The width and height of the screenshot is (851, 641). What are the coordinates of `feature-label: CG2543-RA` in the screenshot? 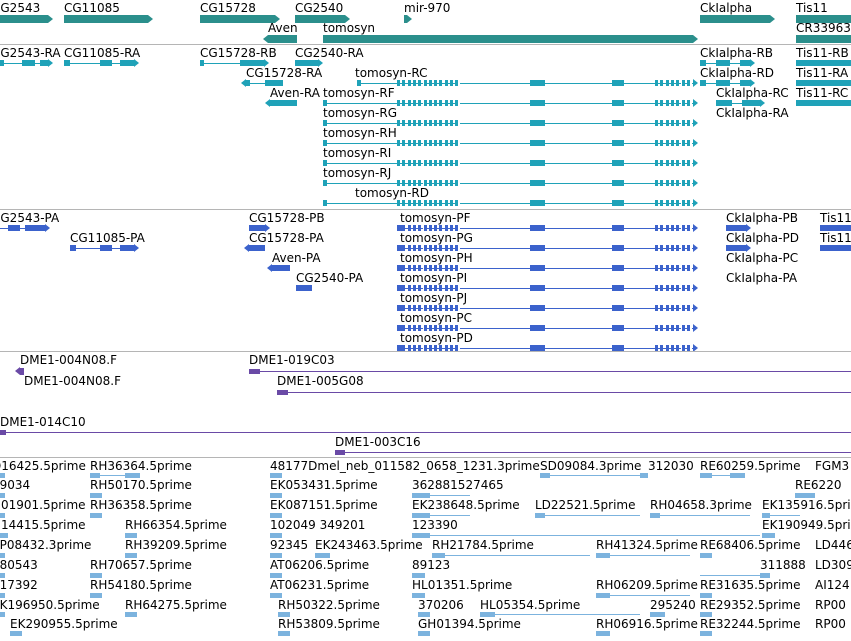 It's located at (30, 53).